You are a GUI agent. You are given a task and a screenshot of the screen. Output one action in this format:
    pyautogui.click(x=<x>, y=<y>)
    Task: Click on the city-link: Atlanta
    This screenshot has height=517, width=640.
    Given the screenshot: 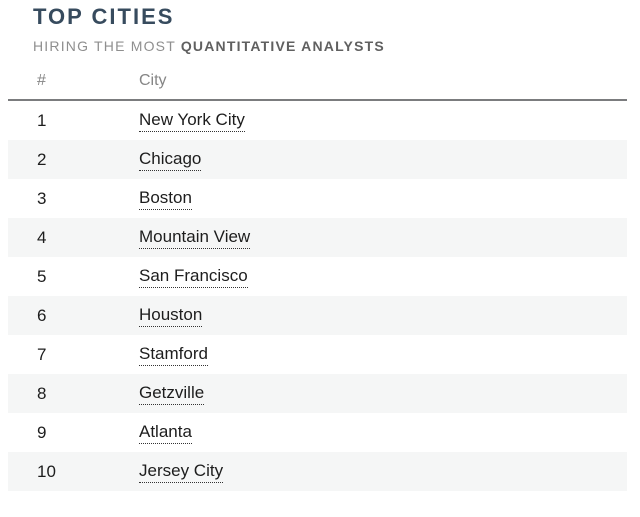 What is the action you would take?
    pyautogui.click(x=165, y=433)
    